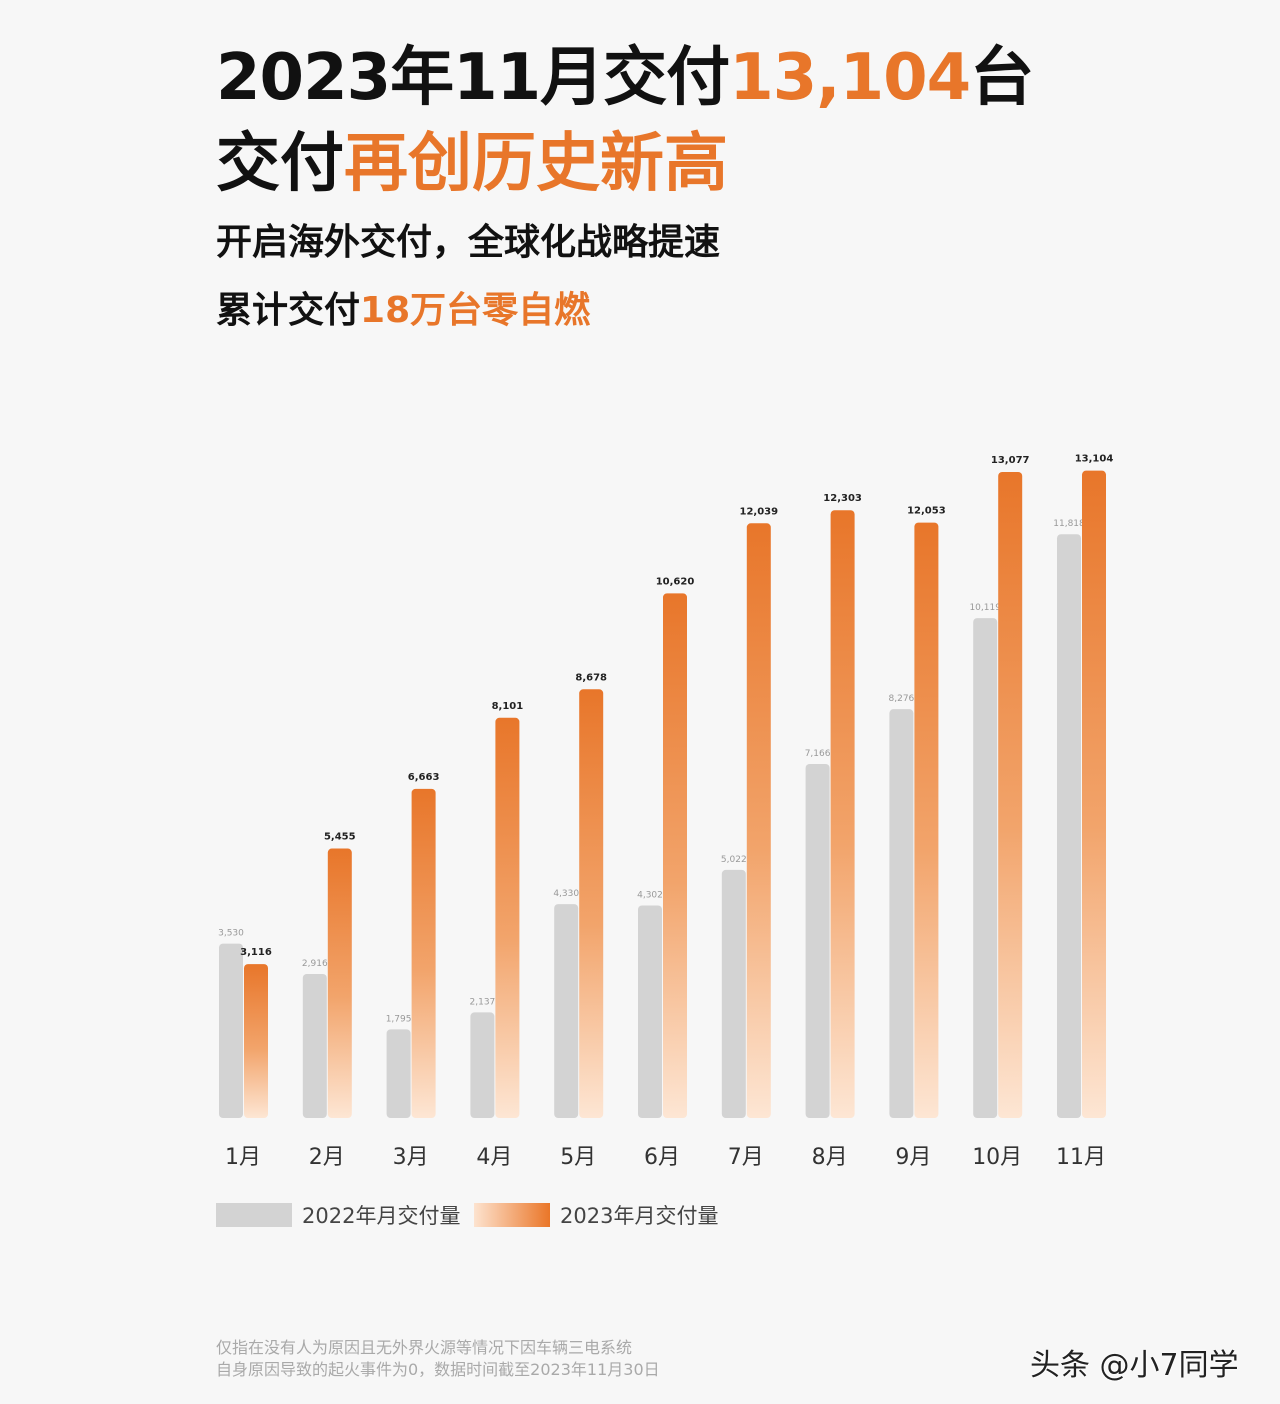 Image resolution: width=1280 pixels, height=1404 pixels. What do you see at coordinates (280, 164) in the screenshot?
I see `headline2-prefix: 交付` at bounding box center [280, 164].